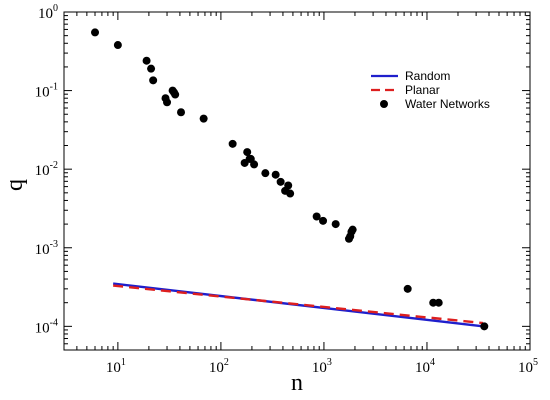 Image resolution: width=550 pixels, height=400 pixels. Describe the element at coordinates (322, 366) in the screenshot. I see `x-tick-label: 10³` at that location.